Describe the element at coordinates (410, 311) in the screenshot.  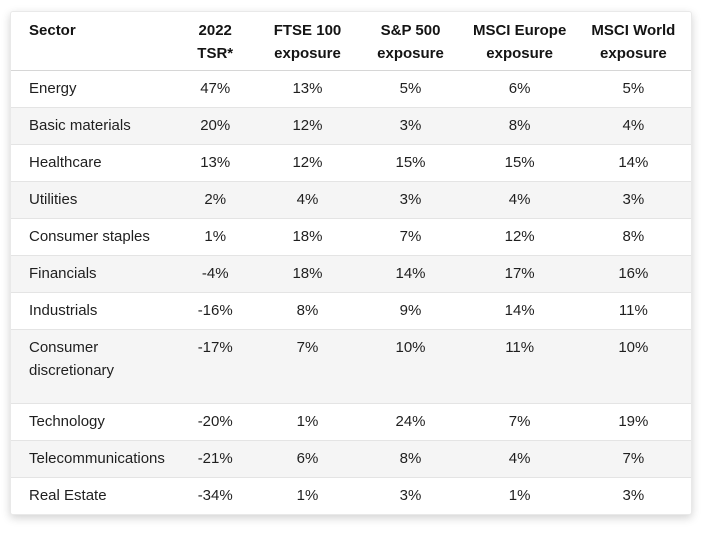
I see `cell-sp500: 9%` at that location.